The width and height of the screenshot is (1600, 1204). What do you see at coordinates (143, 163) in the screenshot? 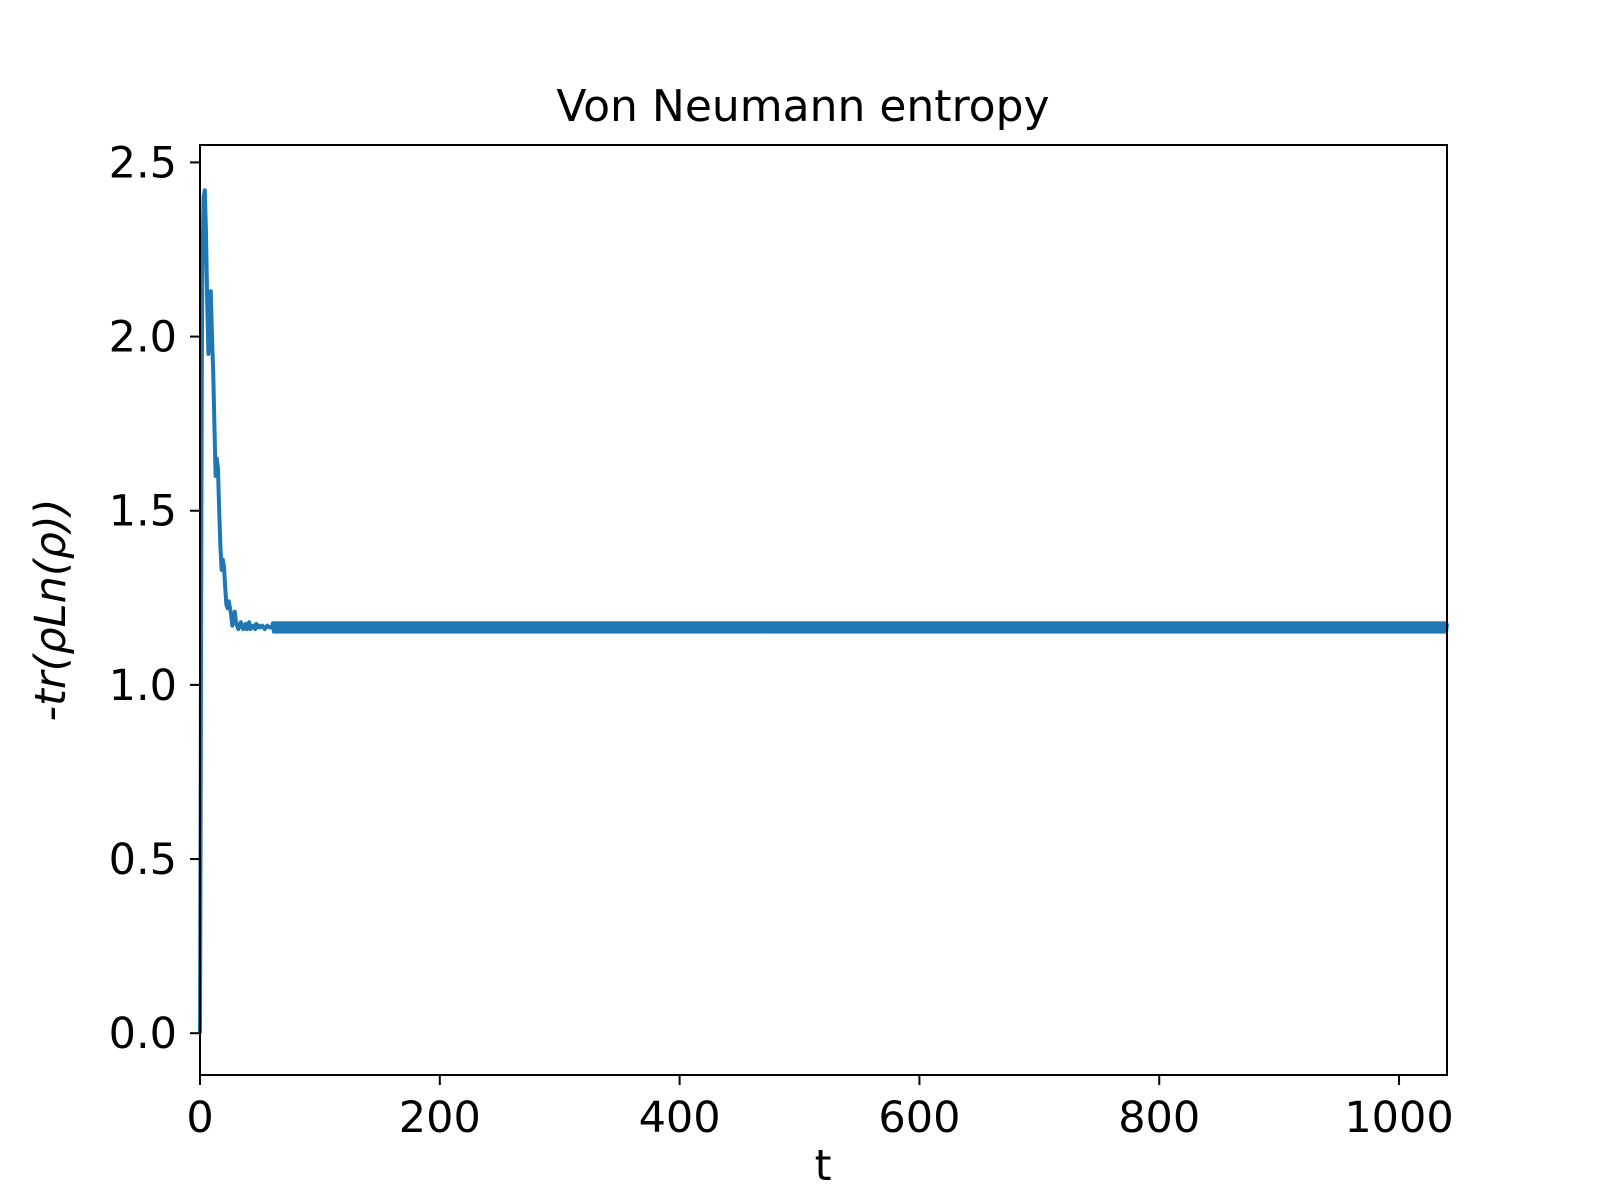
I see `y-tick-label: 2.5` at bounding box center [143, 163].